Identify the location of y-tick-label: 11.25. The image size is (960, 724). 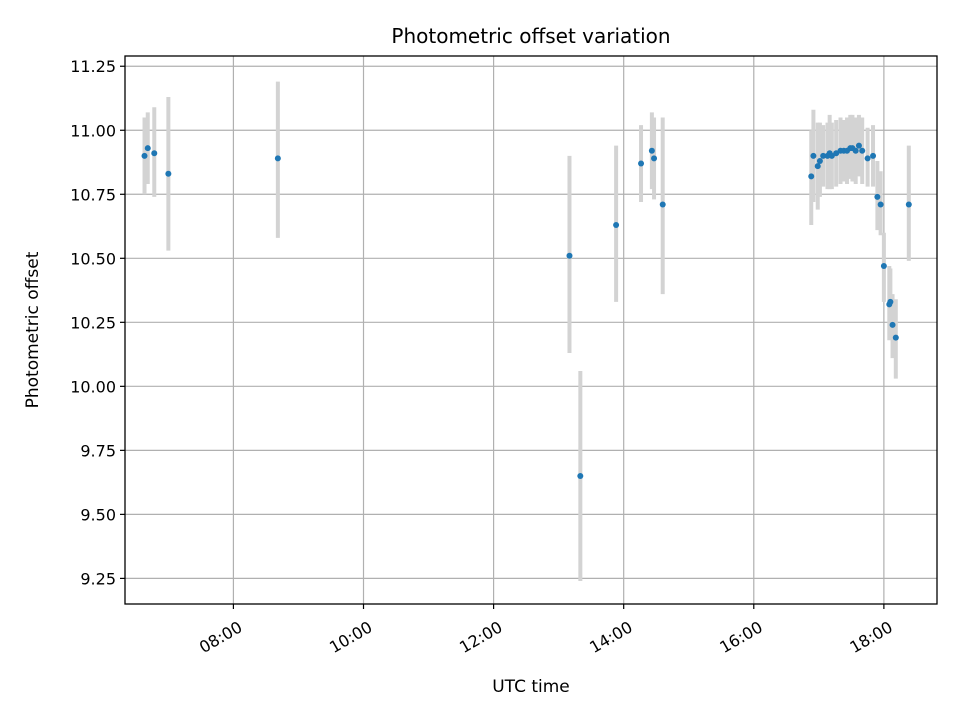
(93, 66).